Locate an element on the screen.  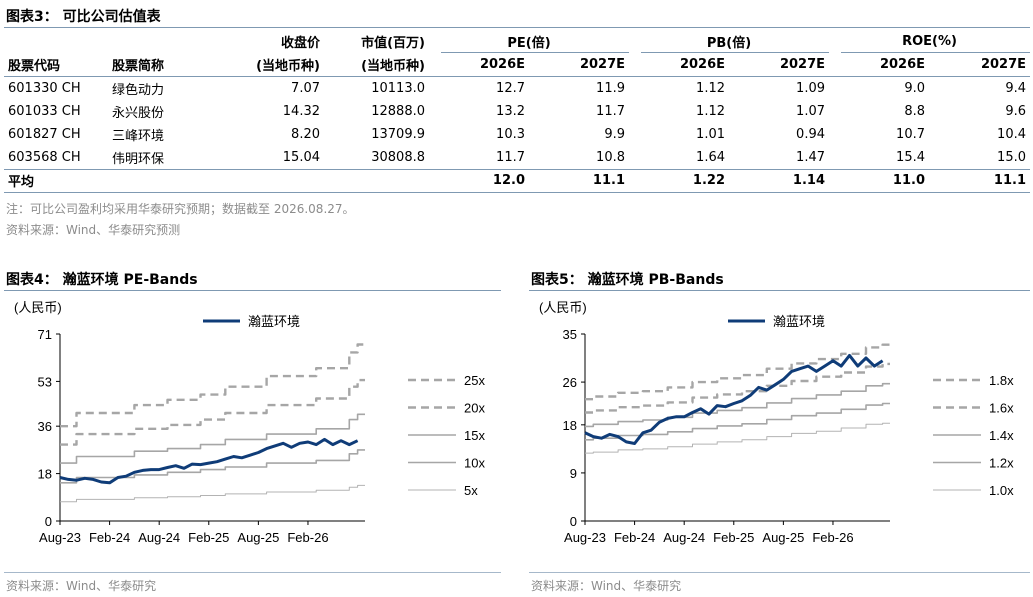
cell-code: 601827 CH is located at coordinates (44, 134).